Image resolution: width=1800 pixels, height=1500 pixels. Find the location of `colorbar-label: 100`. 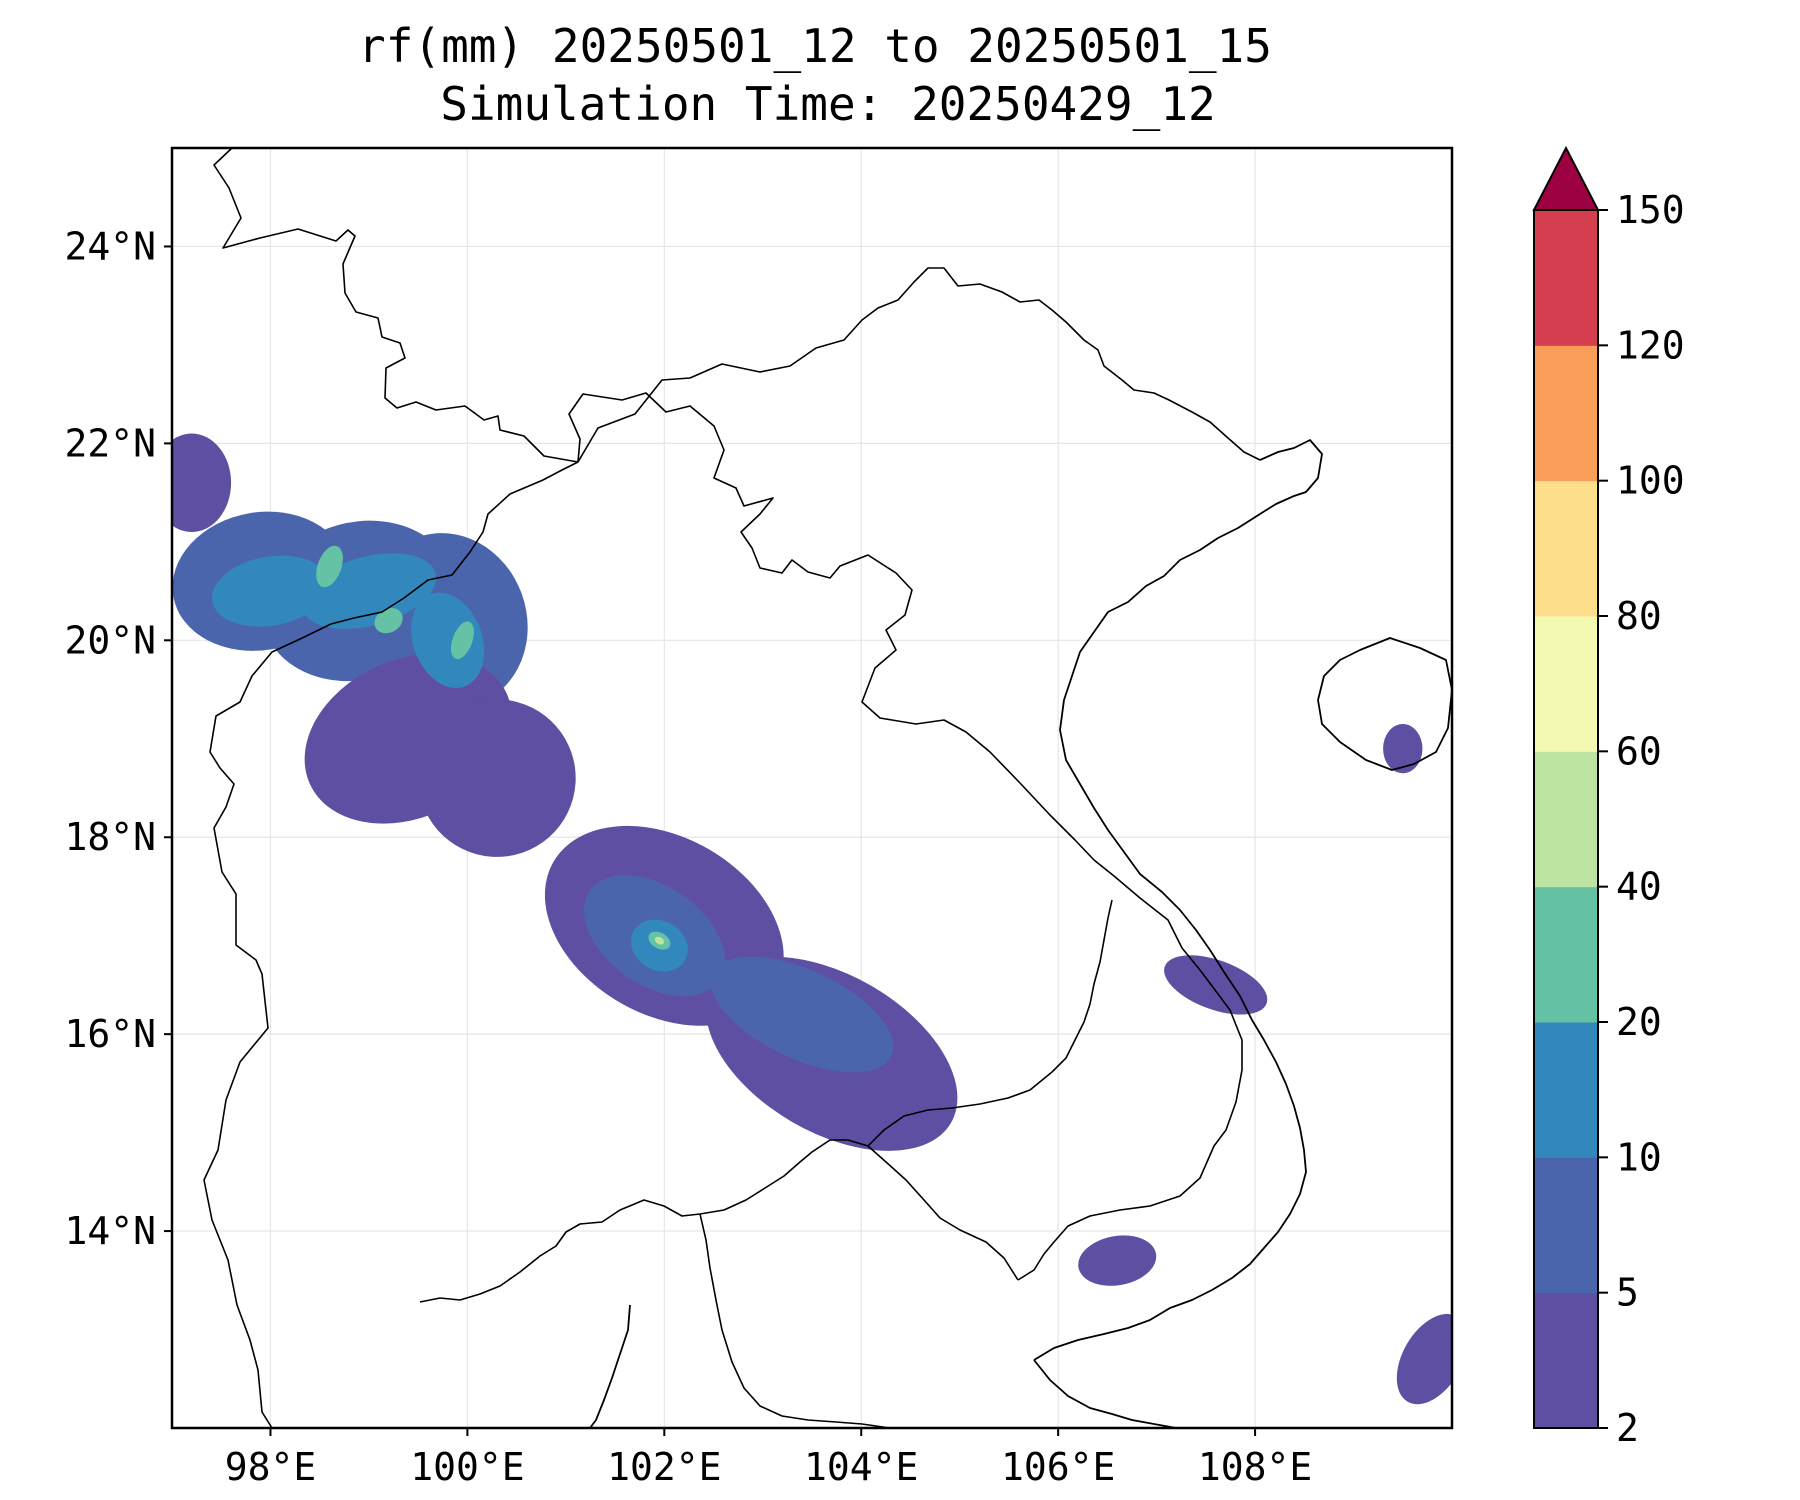

colorbar-label: 100 is located at coordinates (1650, 481).